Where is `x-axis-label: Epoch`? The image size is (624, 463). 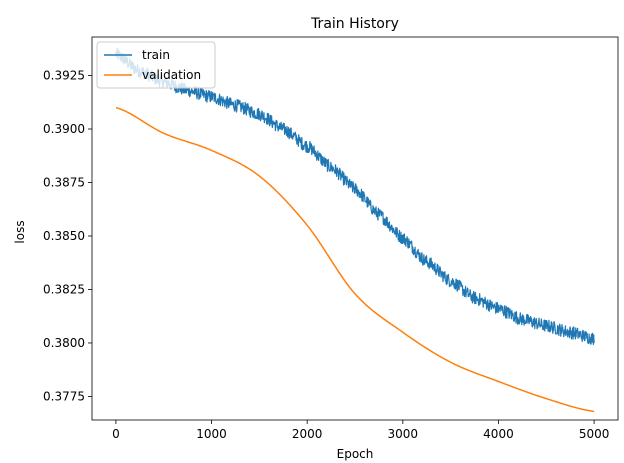 x-axis-label: Epoch is located at coordinates (355, 454).